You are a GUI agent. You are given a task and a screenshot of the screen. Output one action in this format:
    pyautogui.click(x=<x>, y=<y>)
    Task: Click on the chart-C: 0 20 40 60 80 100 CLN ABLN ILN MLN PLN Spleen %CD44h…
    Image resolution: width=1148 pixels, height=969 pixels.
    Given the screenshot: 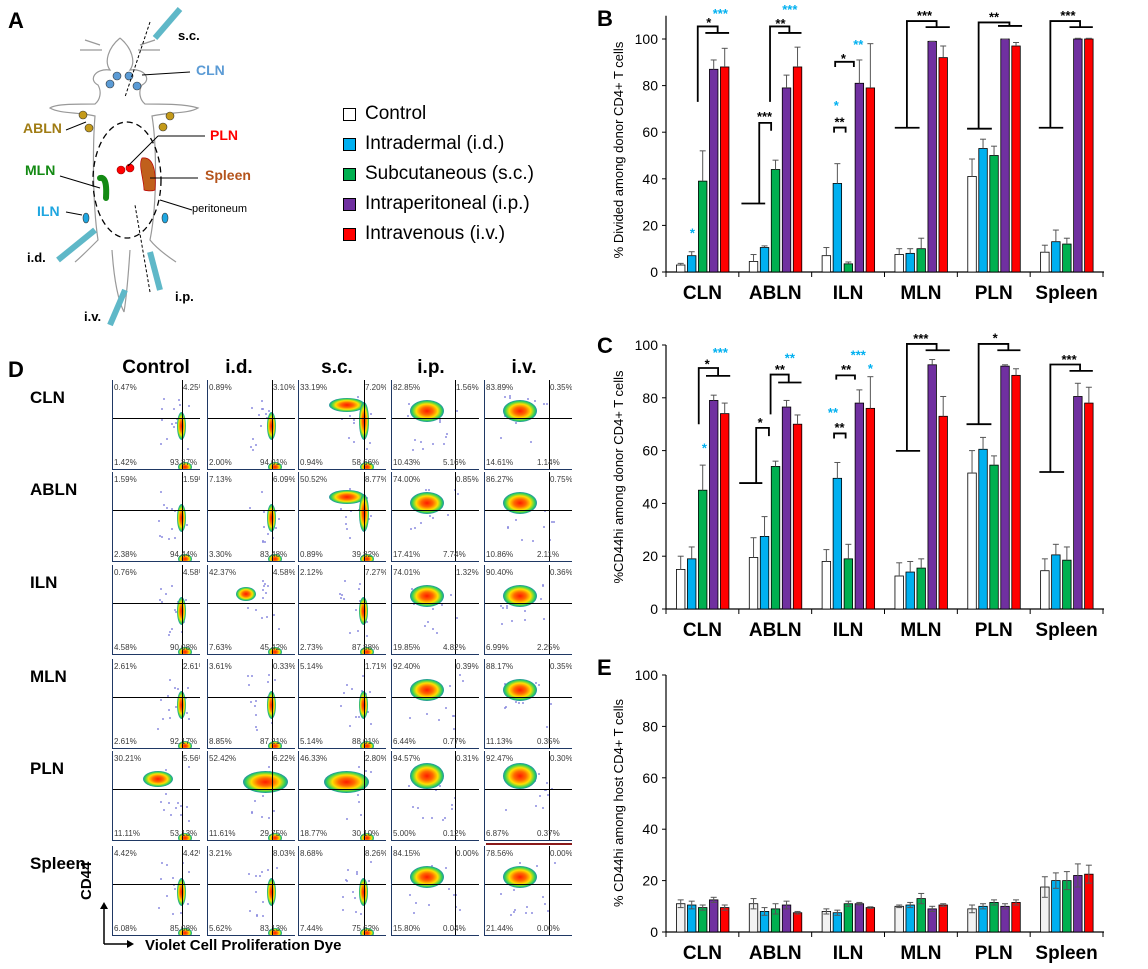 What is the action you would take?
    pyautogui.click(x=857, y=485)
    